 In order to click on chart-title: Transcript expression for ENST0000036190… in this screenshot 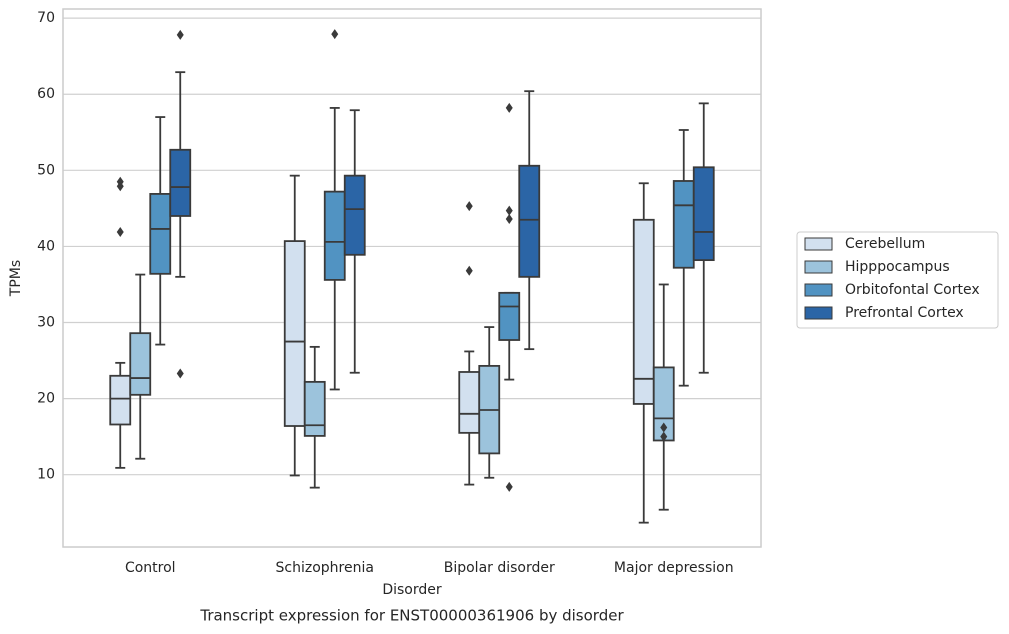, I will do `click(411, 616)`.